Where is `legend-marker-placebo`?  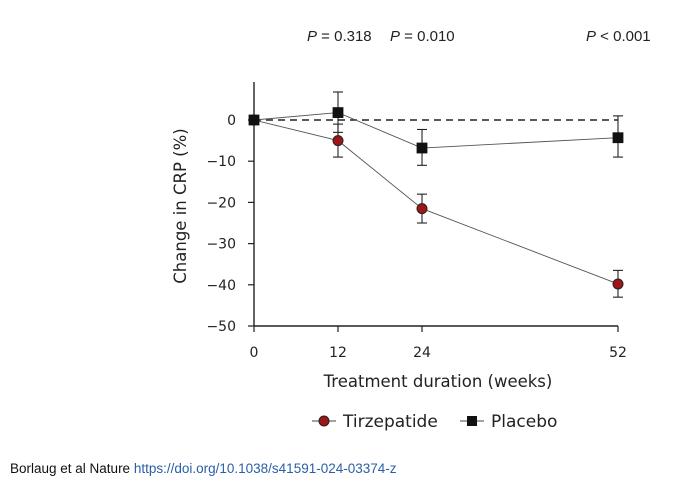 legend-marker-placebo is located at coordinates (472, 421).